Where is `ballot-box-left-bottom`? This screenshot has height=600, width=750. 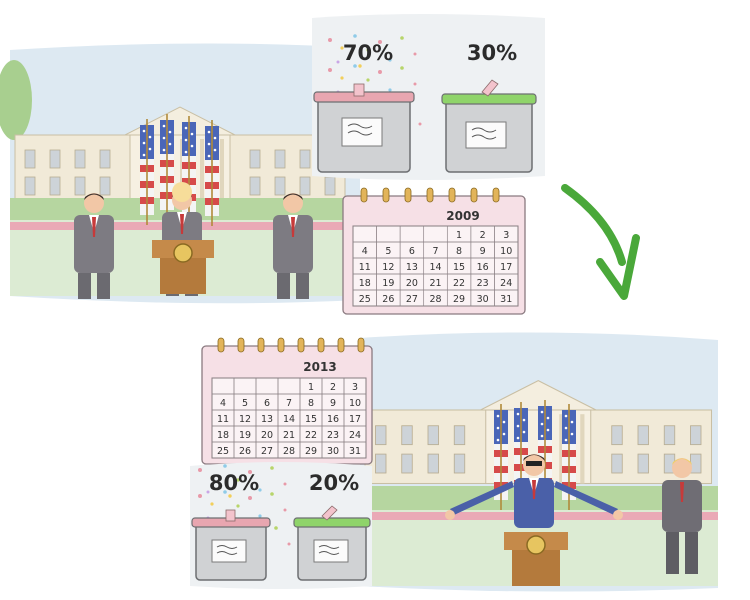
ballot-box-left-bottom is located at coordinates (231, 545).